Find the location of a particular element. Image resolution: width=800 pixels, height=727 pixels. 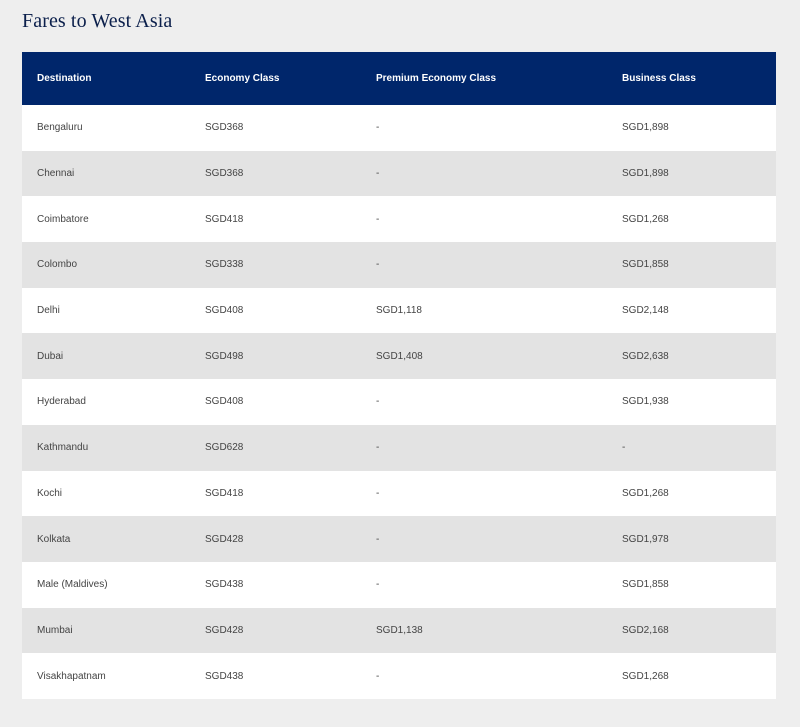

header-destination: Destination is located at coordinates (64, 78).